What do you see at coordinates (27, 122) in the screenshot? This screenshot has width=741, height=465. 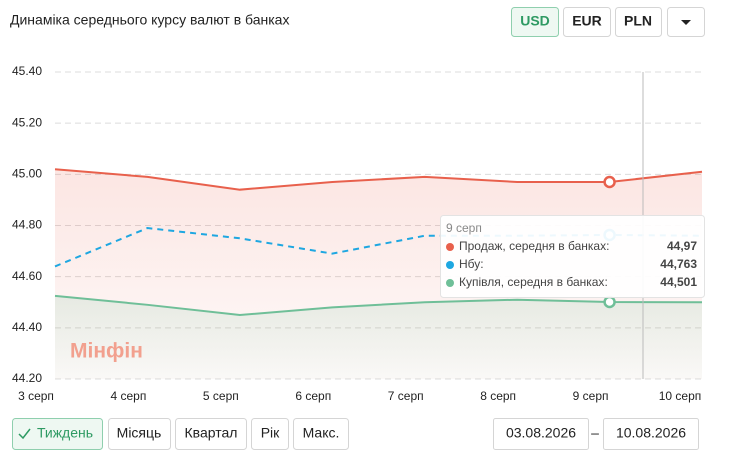 I see `y-tick-label: 45.20` at bounding box center [27, 122].